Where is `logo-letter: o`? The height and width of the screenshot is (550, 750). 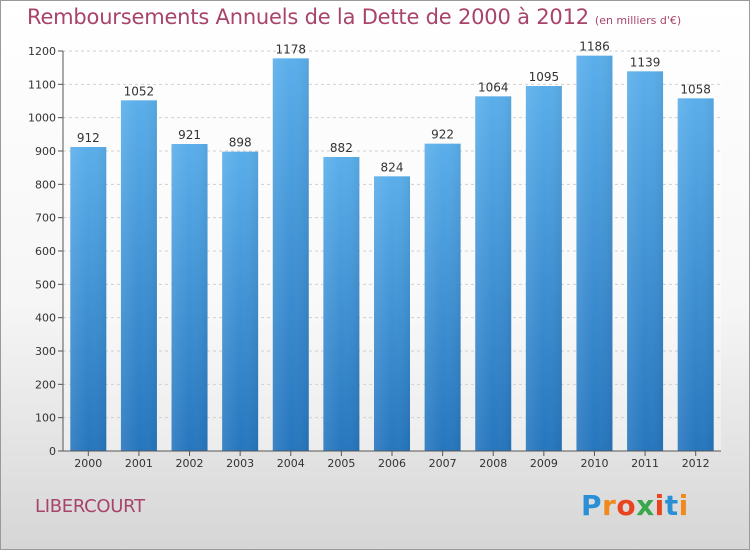
logo-letter: o is located at coordinates (626, 505).